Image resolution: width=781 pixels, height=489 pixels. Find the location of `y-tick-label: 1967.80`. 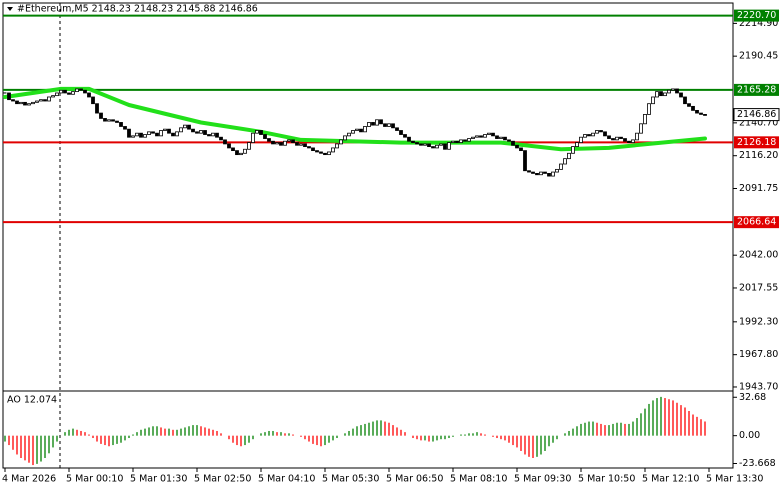

y-tick-label: 1967.80 is located at coordinates (758, 354).